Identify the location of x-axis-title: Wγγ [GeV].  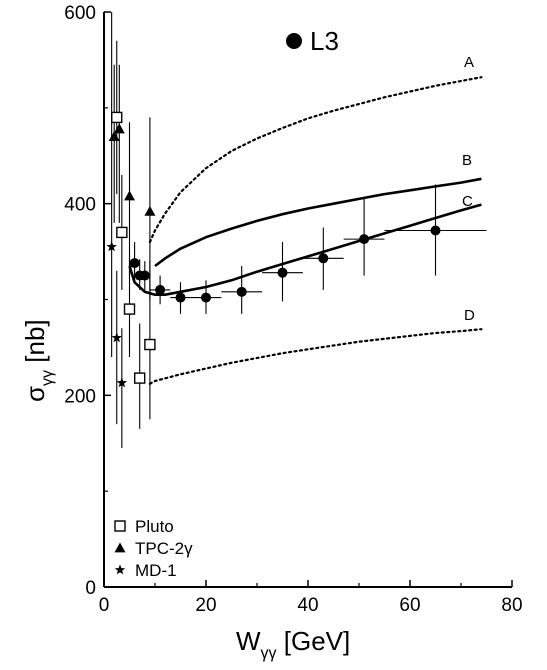
(293, 644).